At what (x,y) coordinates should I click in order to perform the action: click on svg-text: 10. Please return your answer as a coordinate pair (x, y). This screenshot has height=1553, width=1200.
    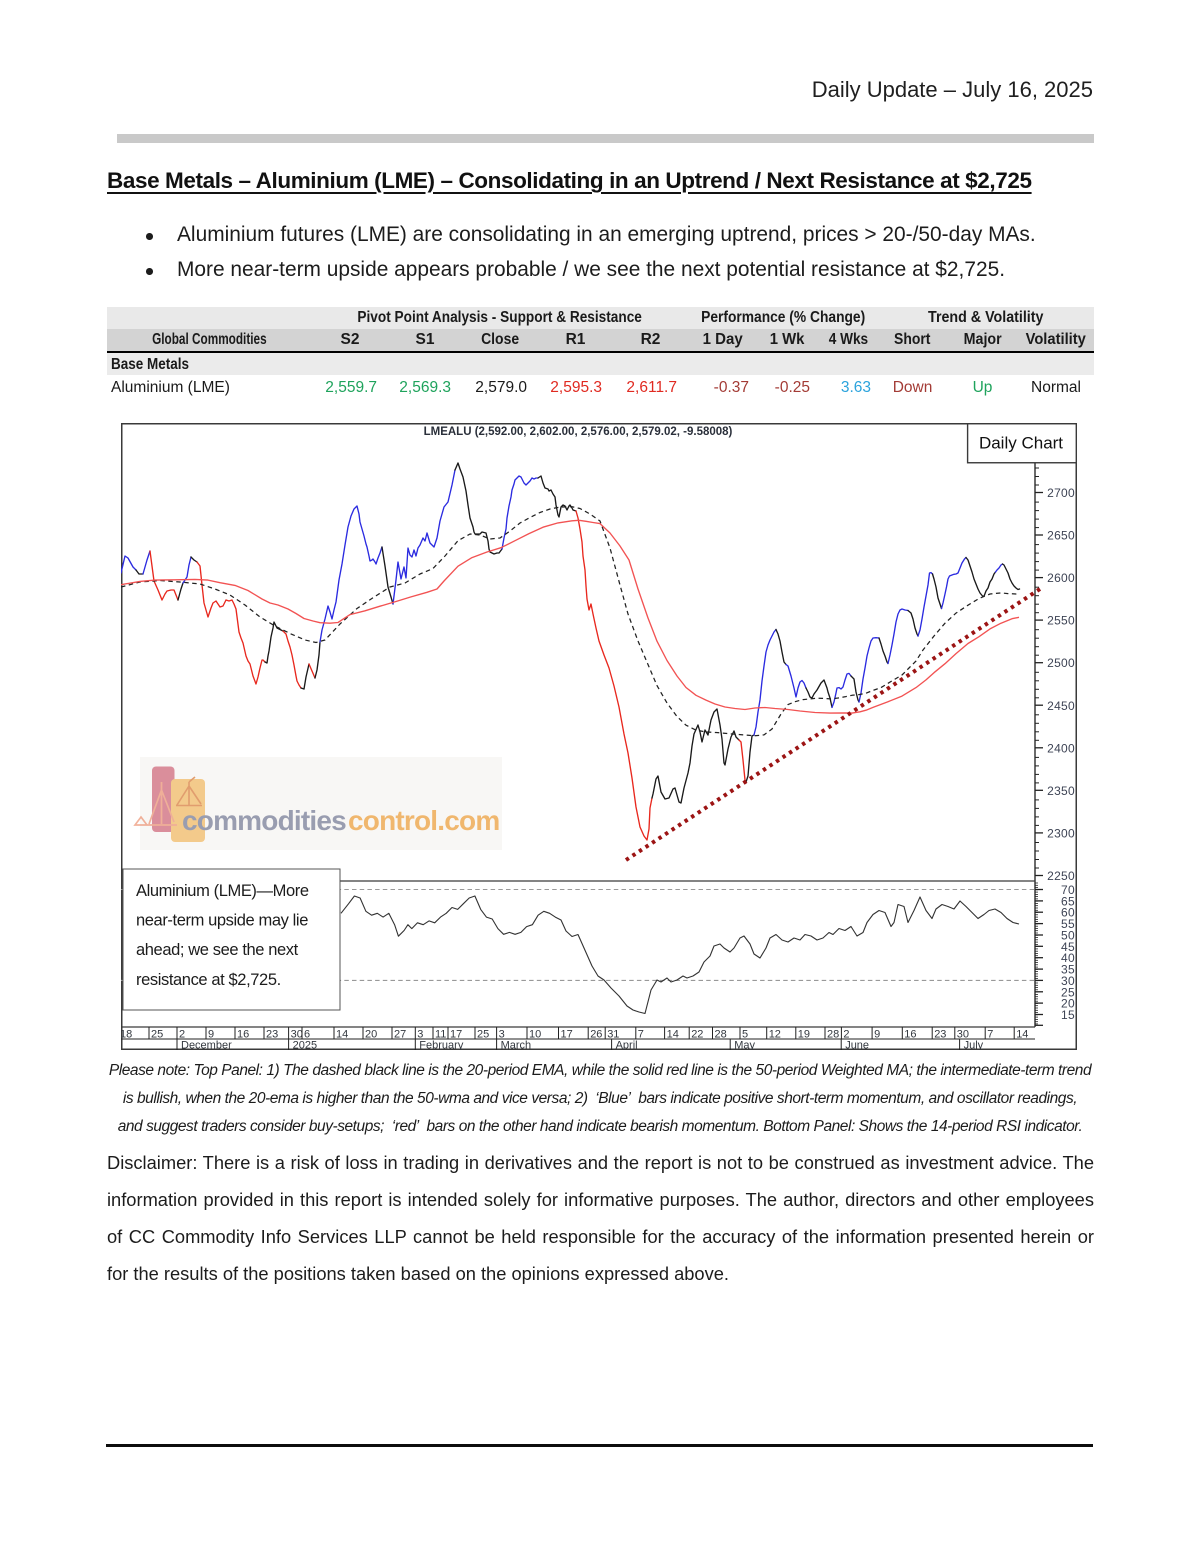
    Looking at the image, I should click on (535, 1035).